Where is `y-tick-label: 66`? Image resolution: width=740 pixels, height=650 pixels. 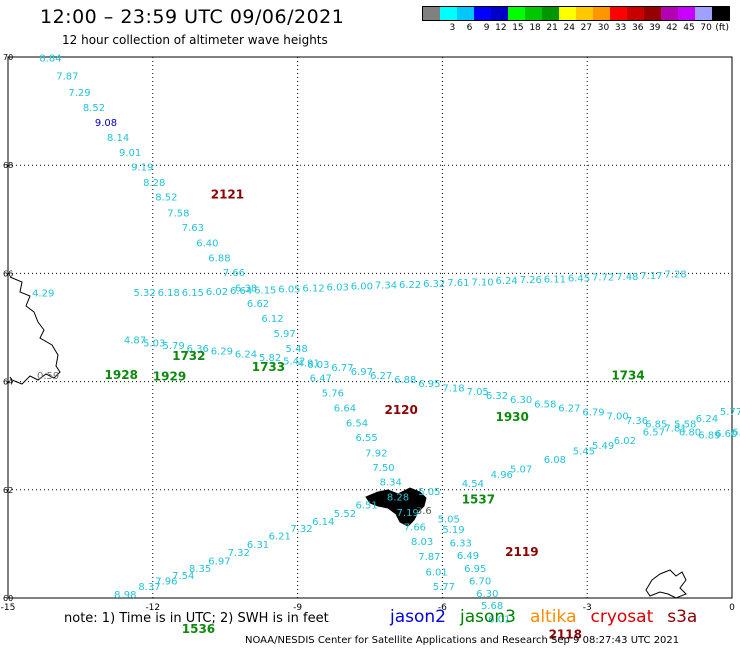
y-tick-label: 66 is located at coordinates (8, 273).